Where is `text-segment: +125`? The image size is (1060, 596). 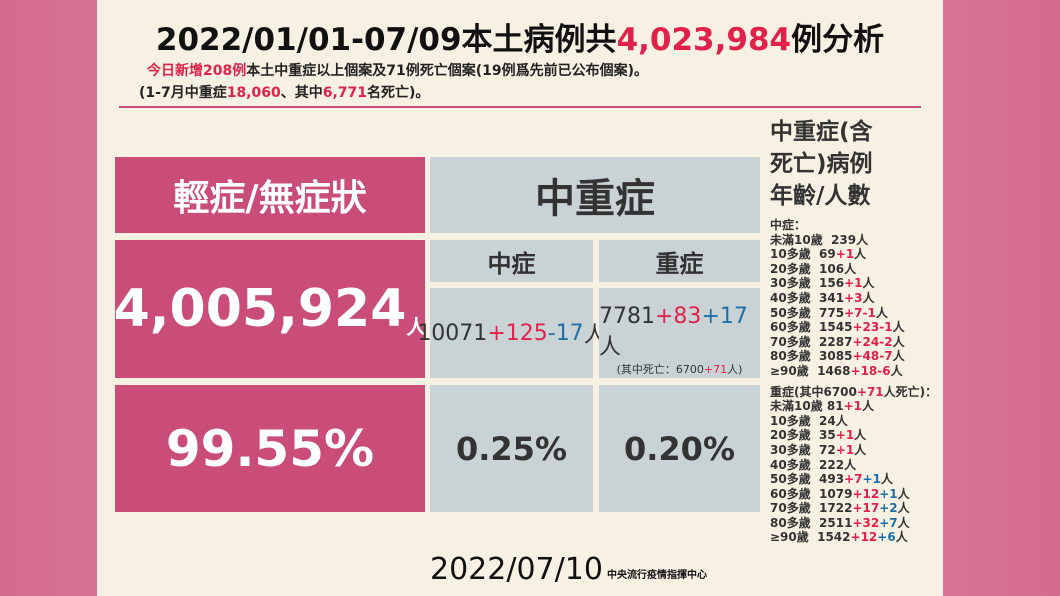 text-segment: +125 is located at coordinates (517, 333).